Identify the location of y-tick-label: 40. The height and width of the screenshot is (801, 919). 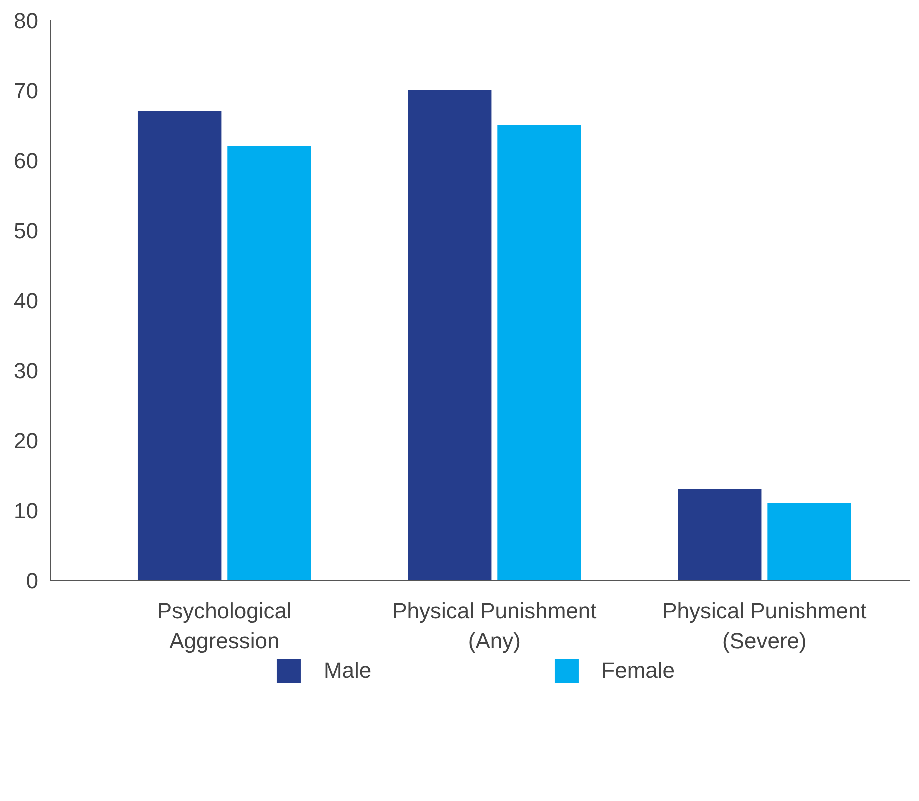
(26, 301).